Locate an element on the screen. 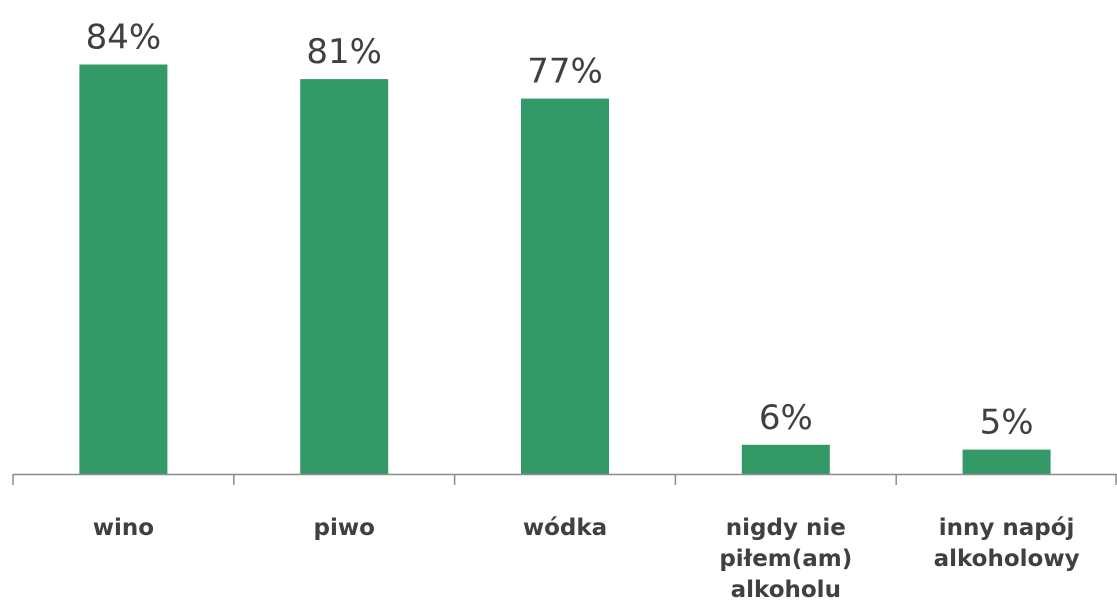  category-label-3-line-0: nigdy nie is located at coordinates (786, 528).